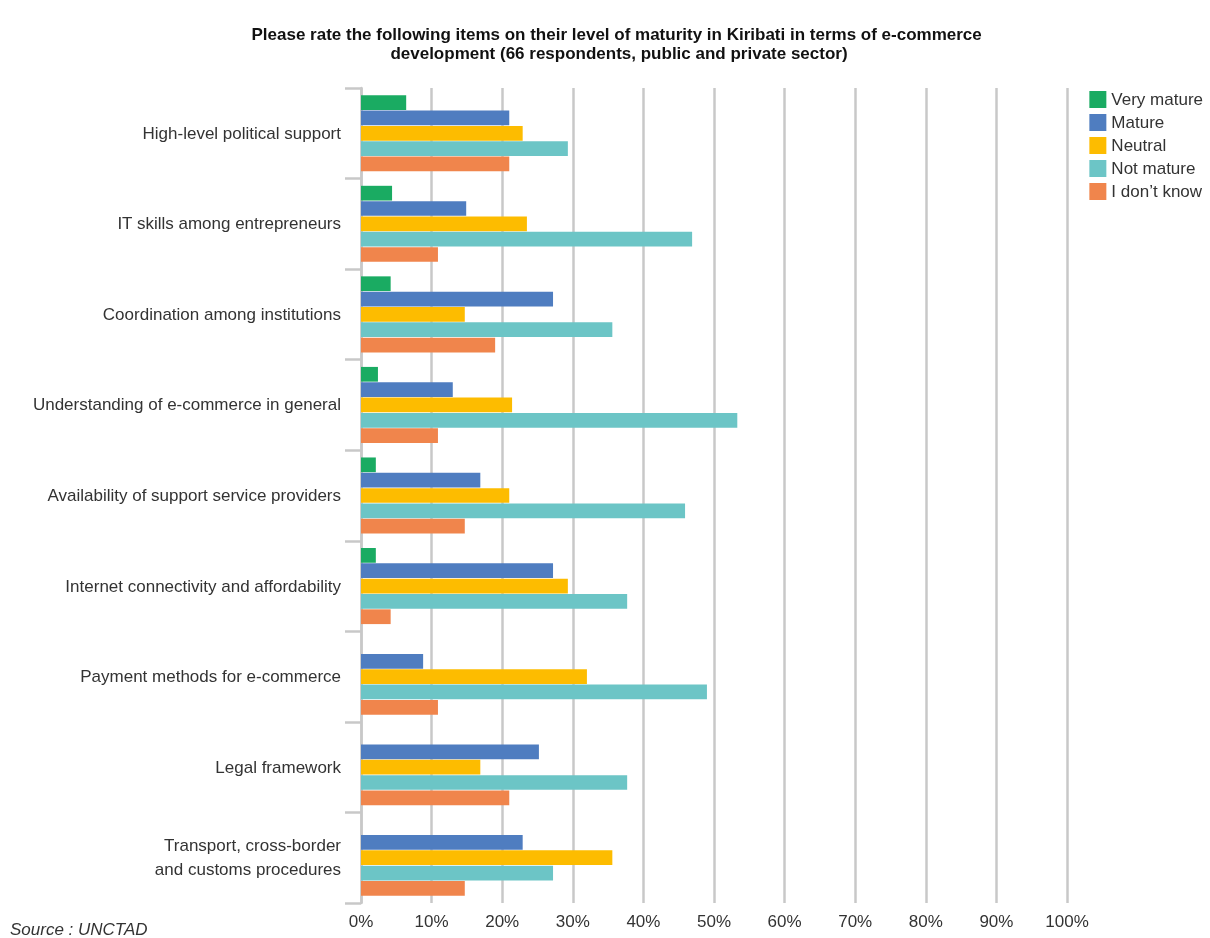  Describe the element at coordinates (248, 858) in the screenshot. I see `y-tick-label: Transport, cross-border and customs procedures` at that location.